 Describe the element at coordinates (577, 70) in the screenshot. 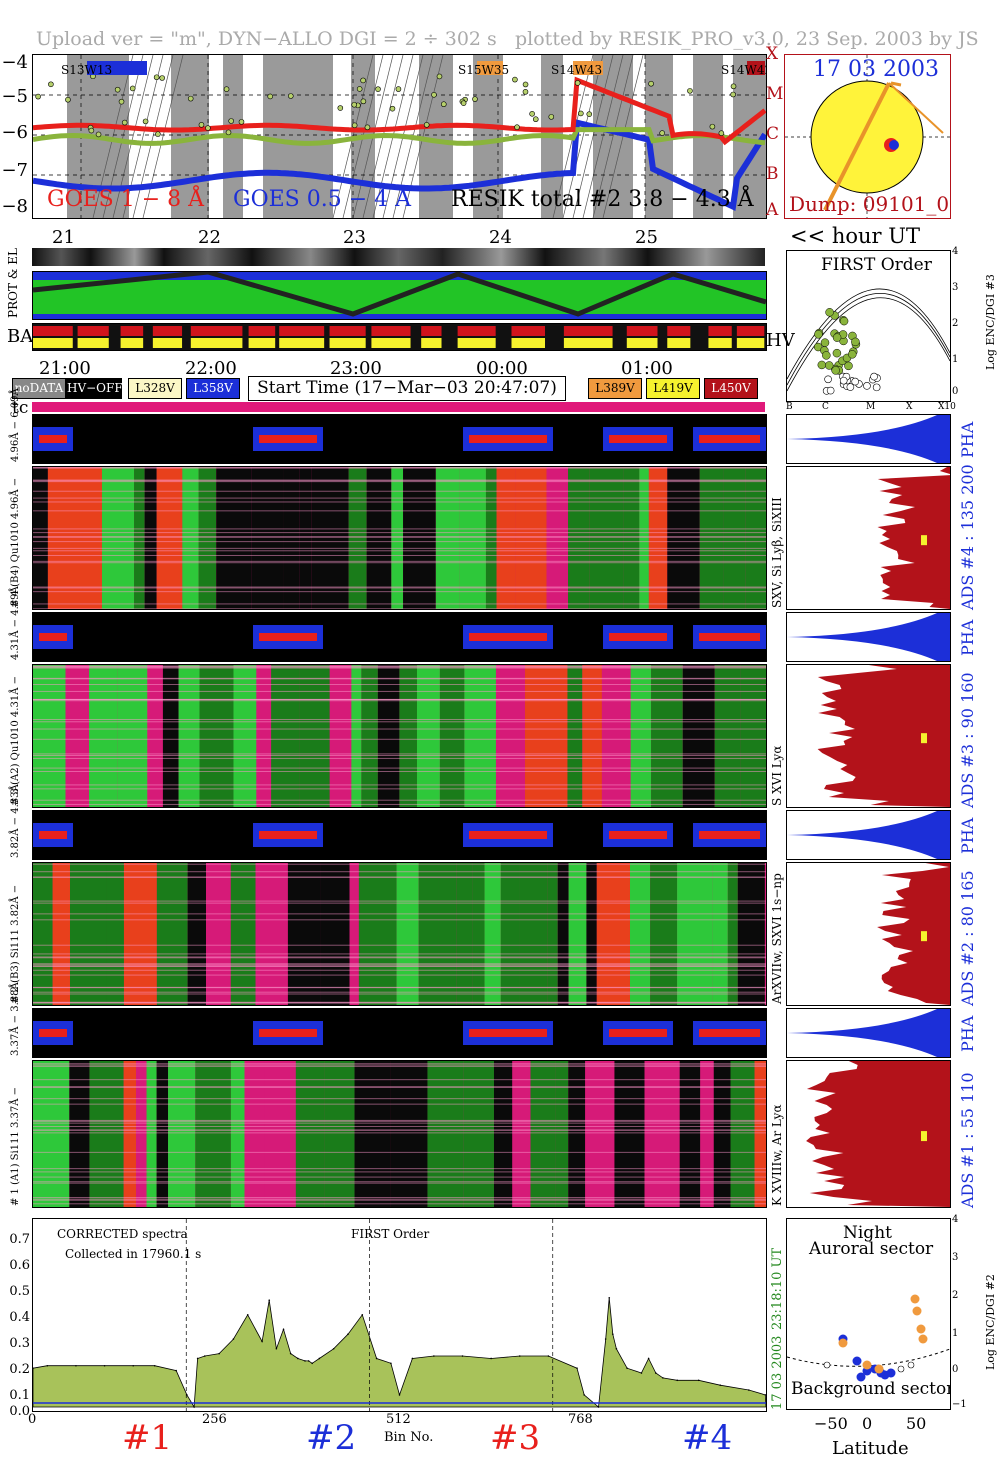

I see `flare-label: S14W43` at that location.